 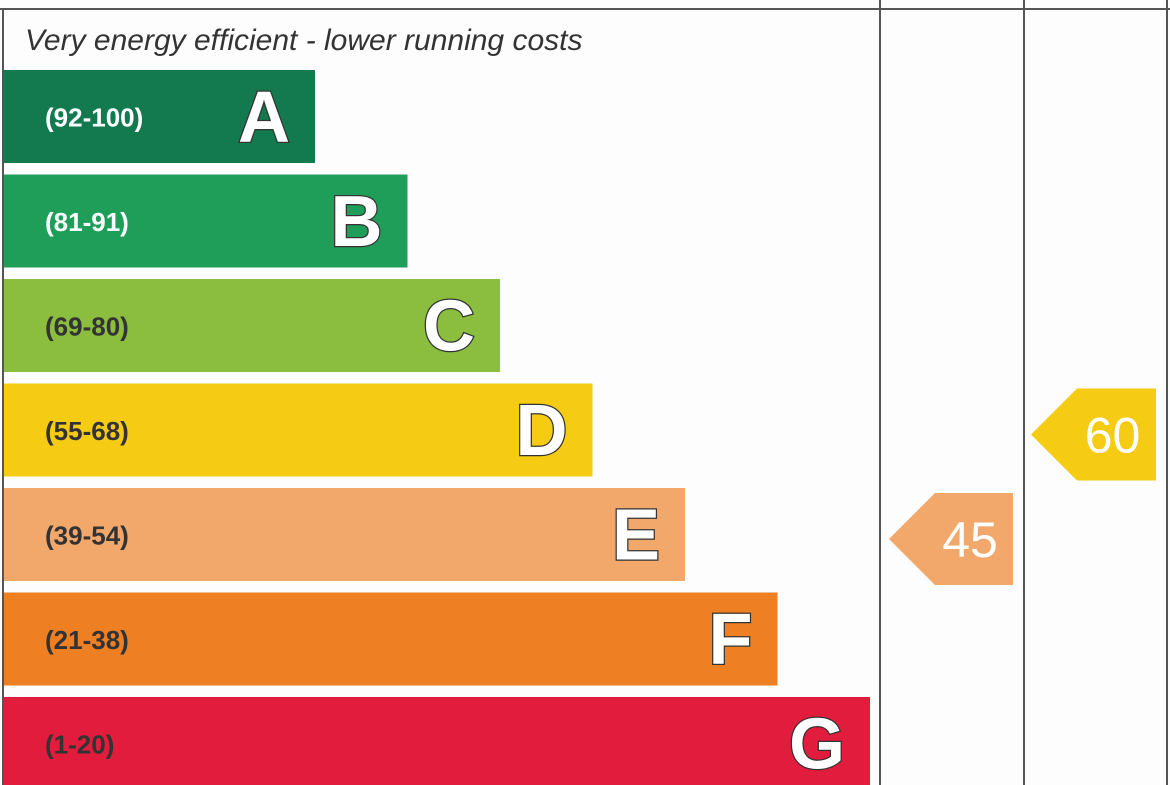 I want to click on band-f-range: (21-38), so click(x=87, y=640).